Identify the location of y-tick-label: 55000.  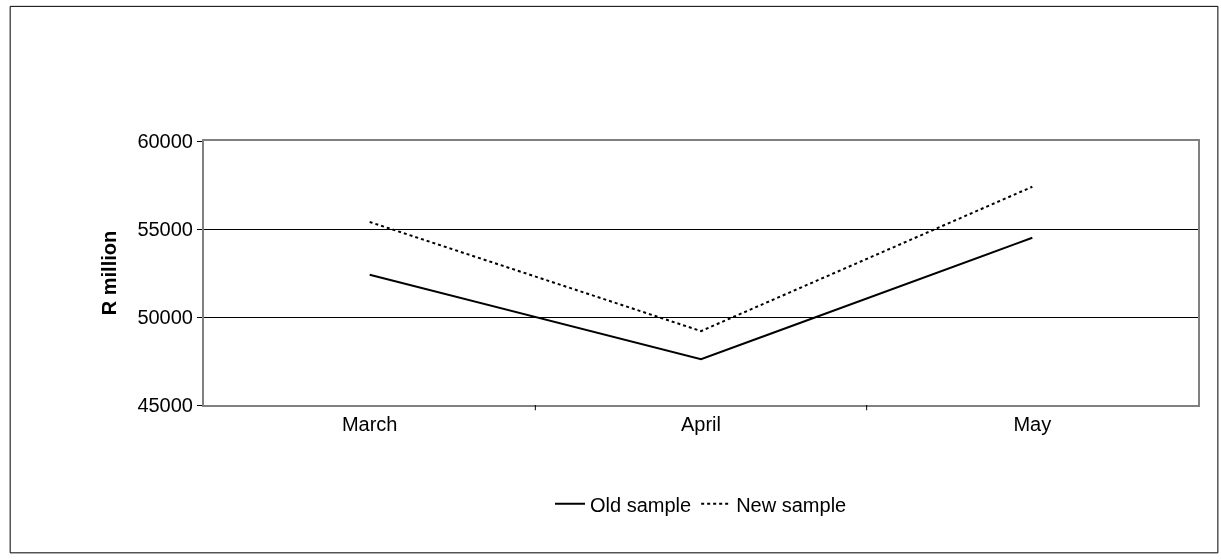
(165, 229).